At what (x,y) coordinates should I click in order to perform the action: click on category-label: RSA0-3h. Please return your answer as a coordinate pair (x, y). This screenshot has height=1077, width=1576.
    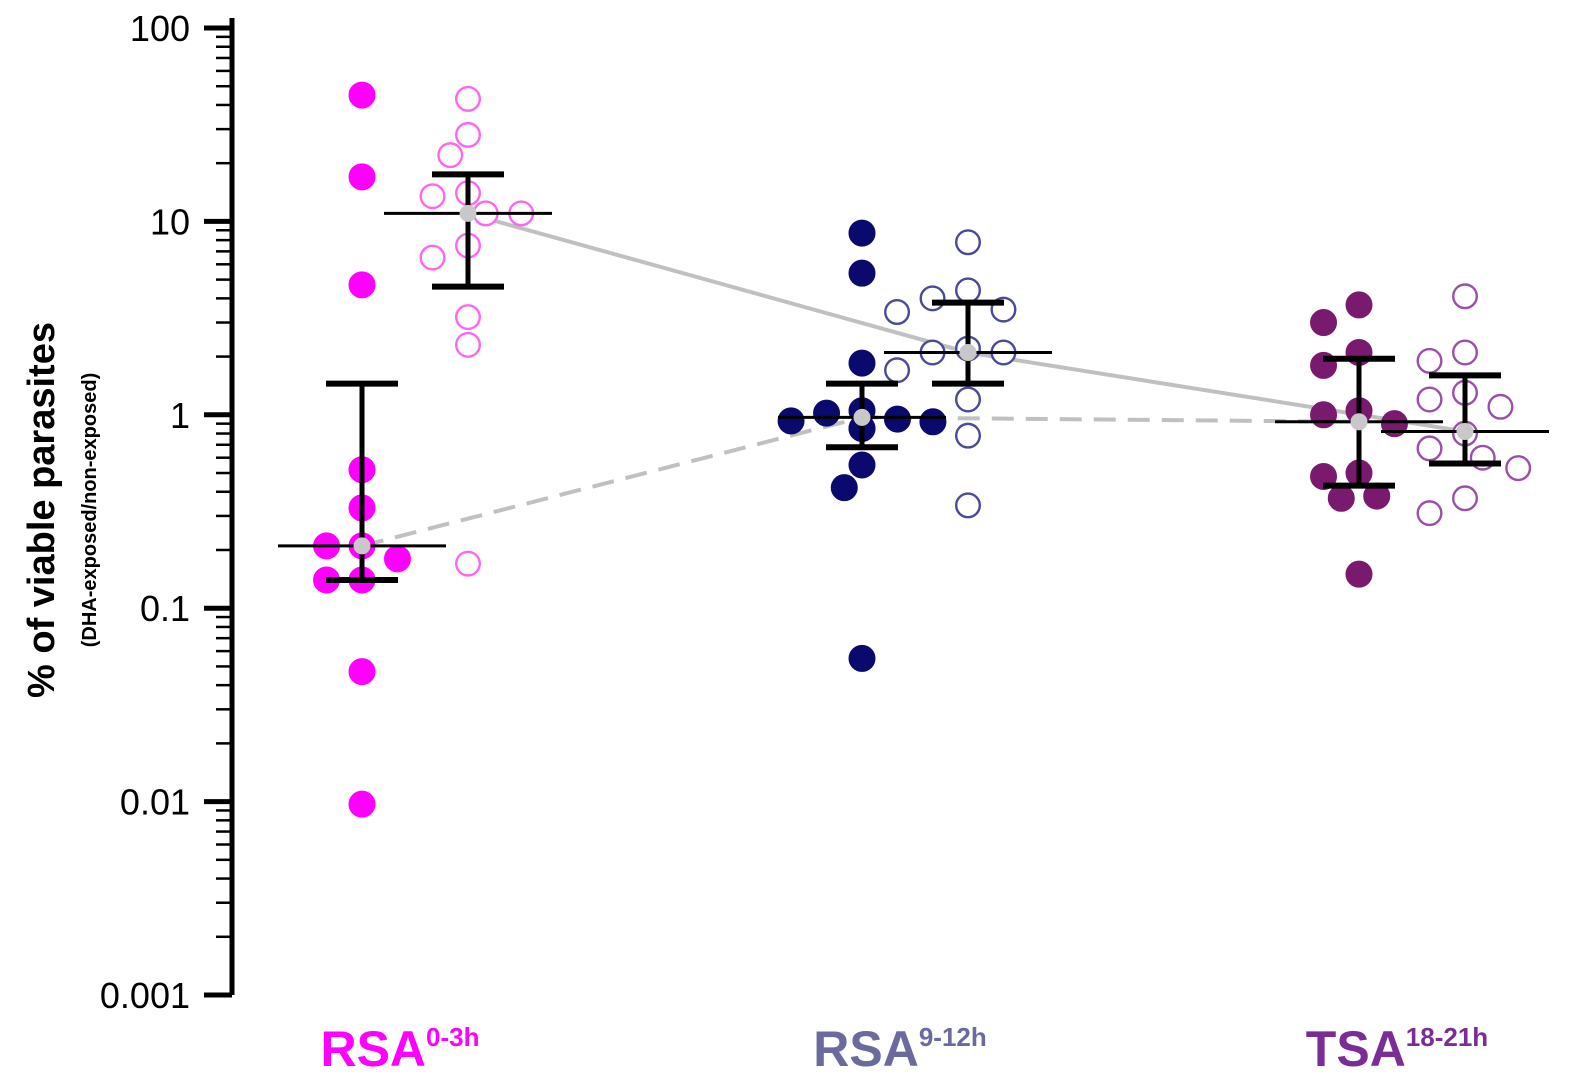
    Looking at the image, I should click on (399, 1049).